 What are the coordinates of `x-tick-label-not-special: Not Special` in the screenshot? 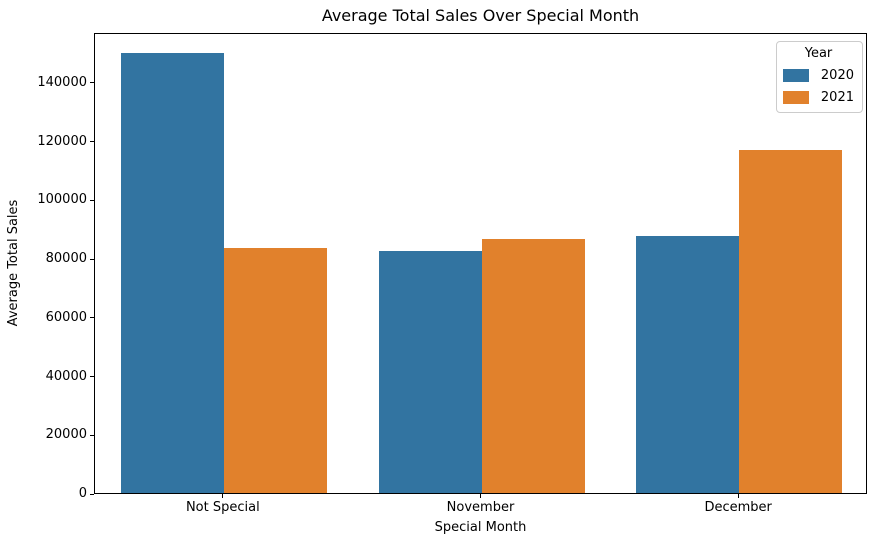 It's located at (222, 507).